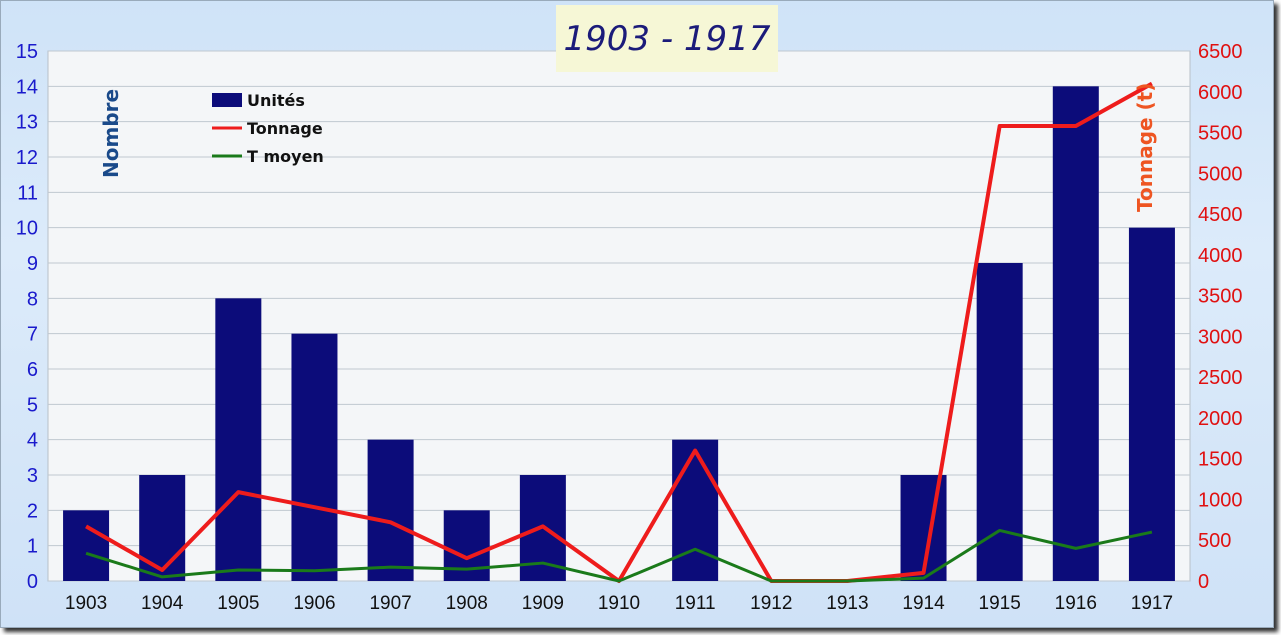 This screenshot has height=635, width=1281. What do you see at coordinates (1203, 582) in the screenshot?
I see `y2-tick-label: 0` at bounding box center [1203, 582].